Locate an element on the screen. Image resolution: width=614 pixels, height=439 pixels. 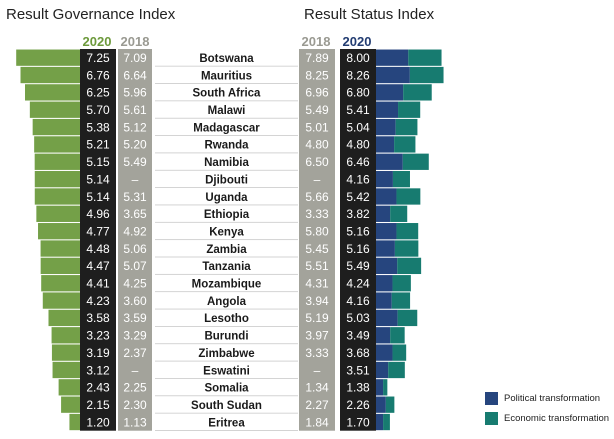
status-2018-value: 2.27 is located at coordinates (317, 405).